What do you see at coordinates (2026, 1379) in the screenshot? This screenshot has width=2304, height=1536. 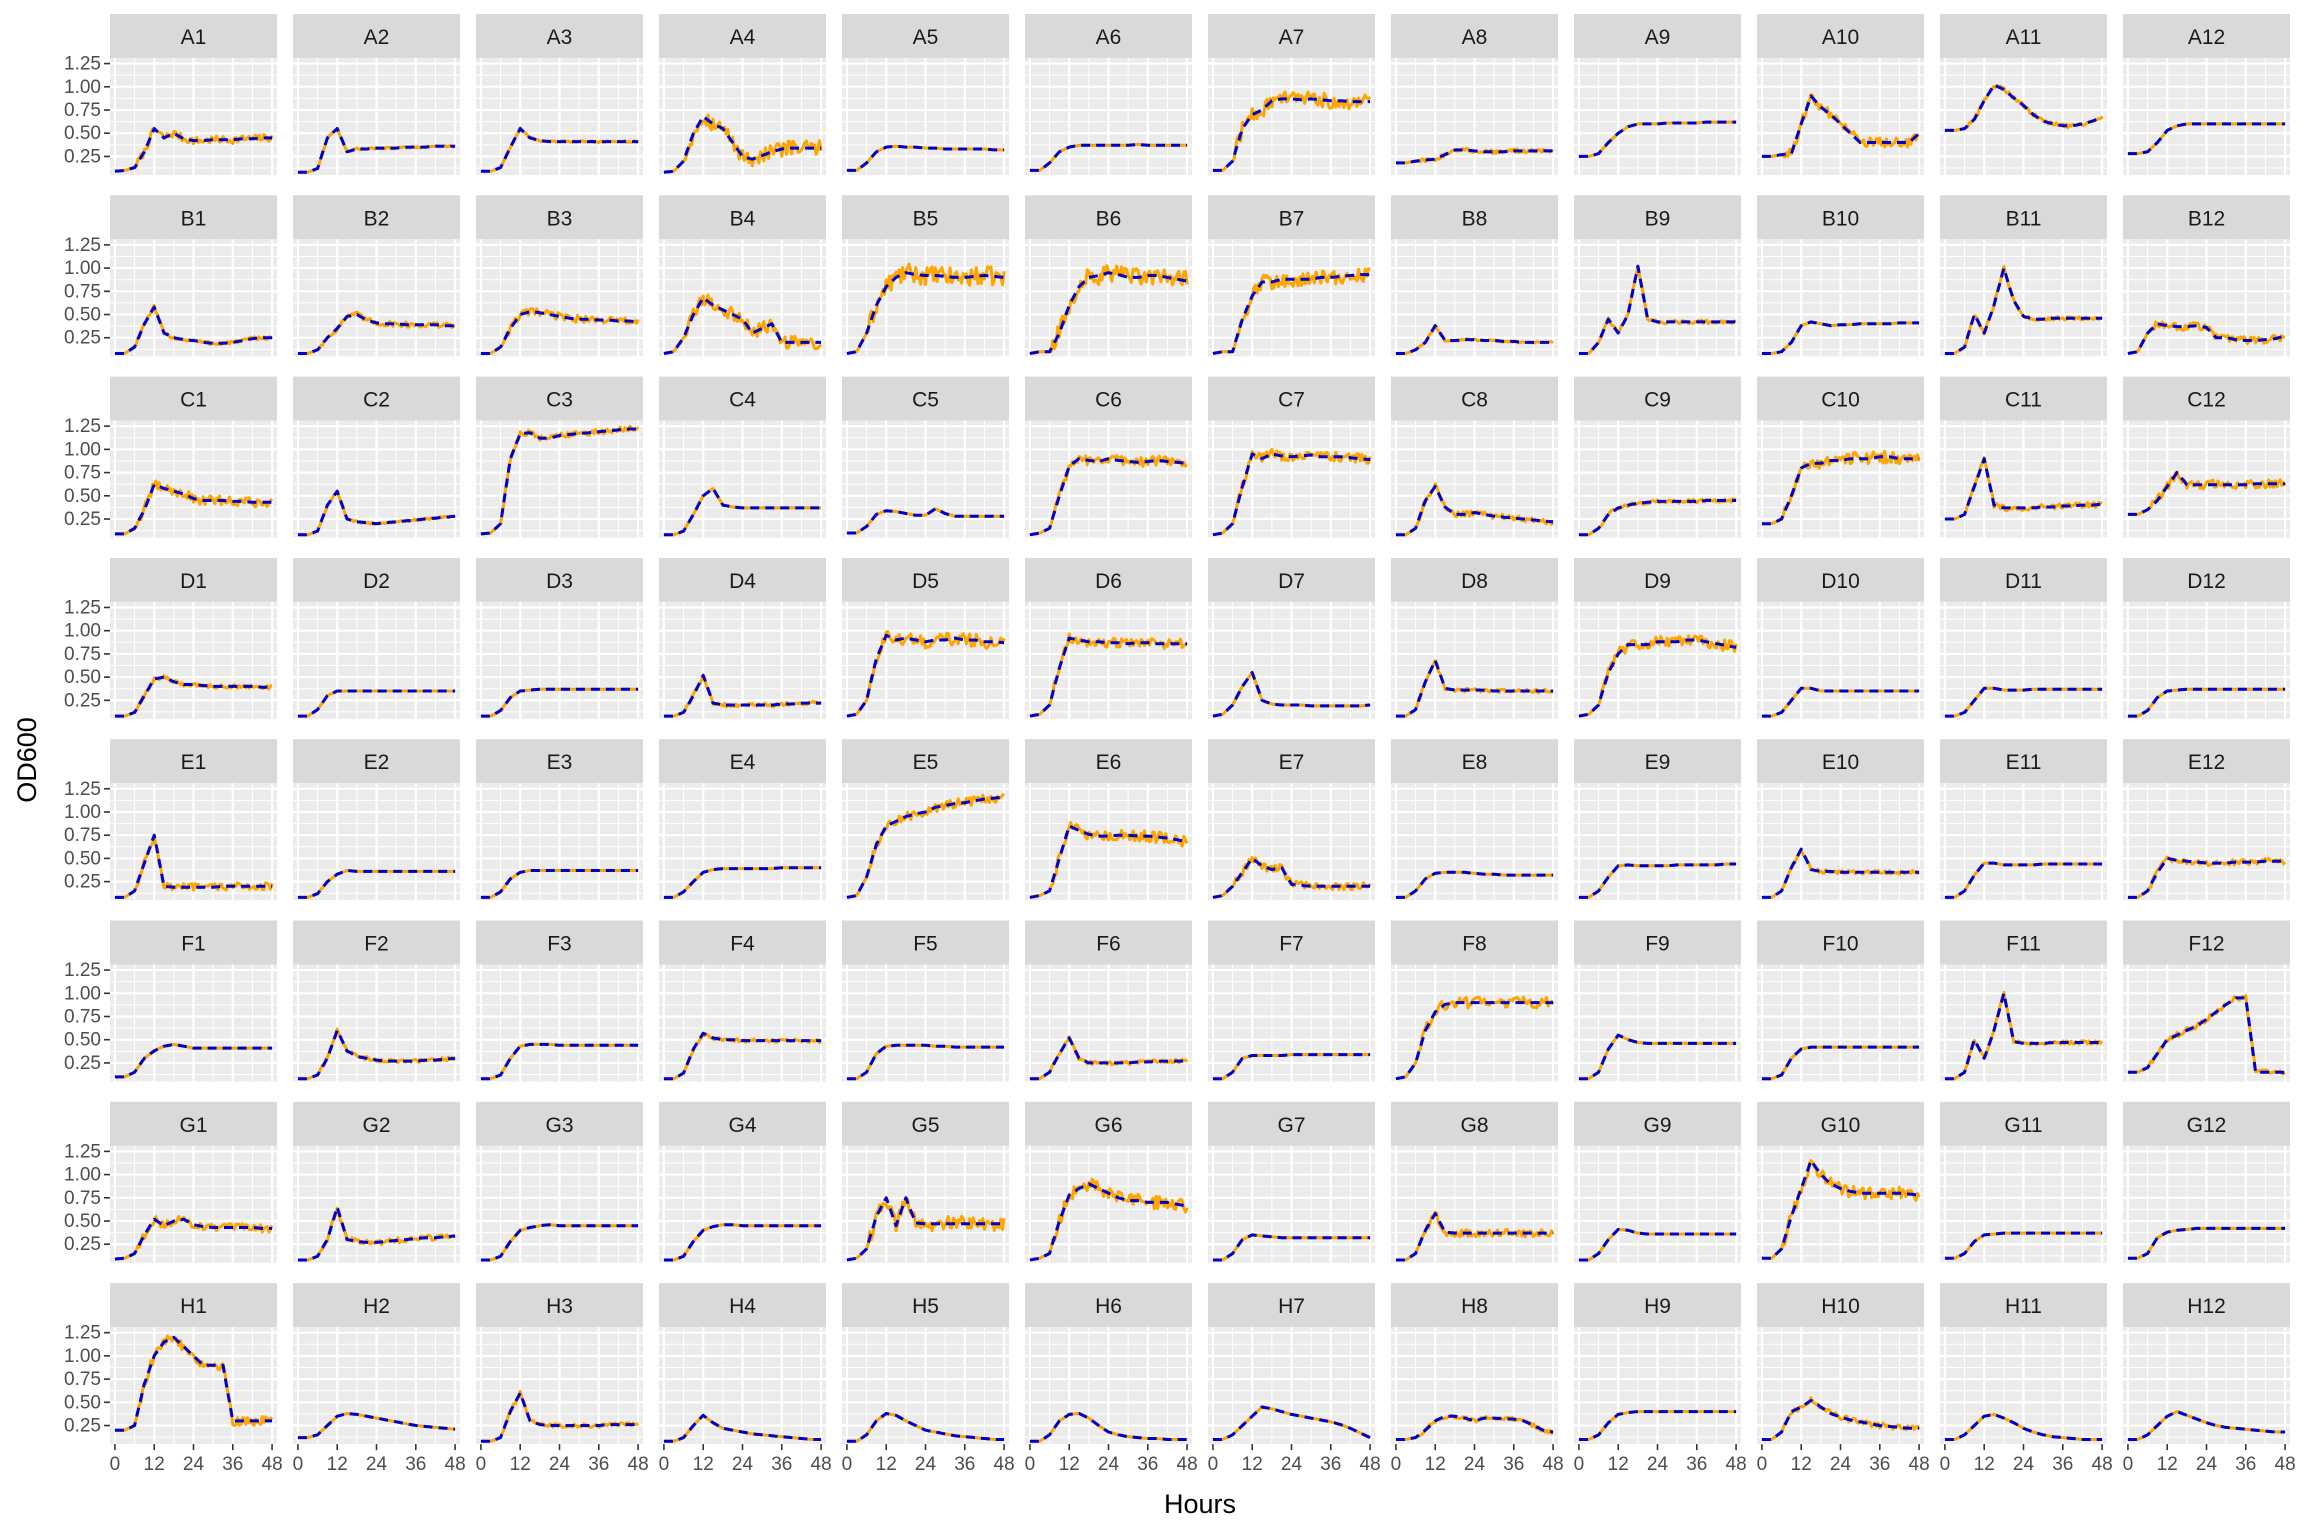 I see `facet-panel-H11: H11 0 12 24 36 48` at bounding box center [2026, 1379].